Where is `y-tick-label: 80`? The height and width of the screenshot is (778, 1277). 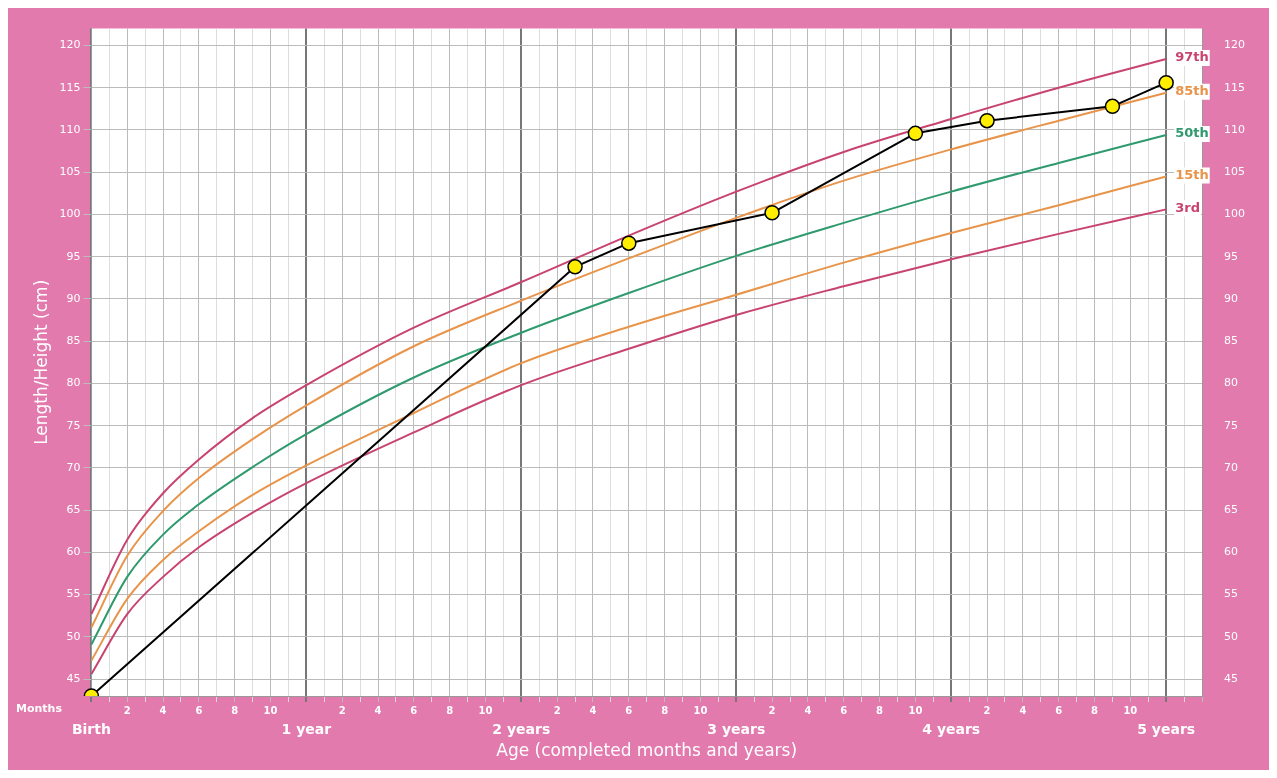
y-tick-label: 80 is located at coordinates (73, 383).